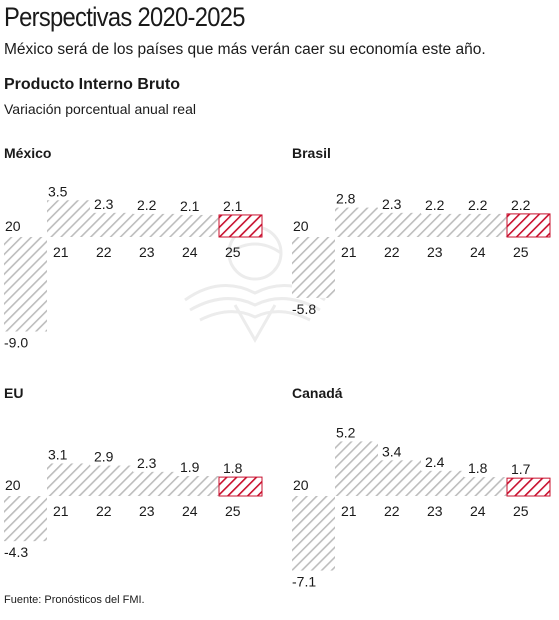  Describe the element at coordinates (190, 252) in the screenshot. I see `category-label-mexico-24: 24` at that location.